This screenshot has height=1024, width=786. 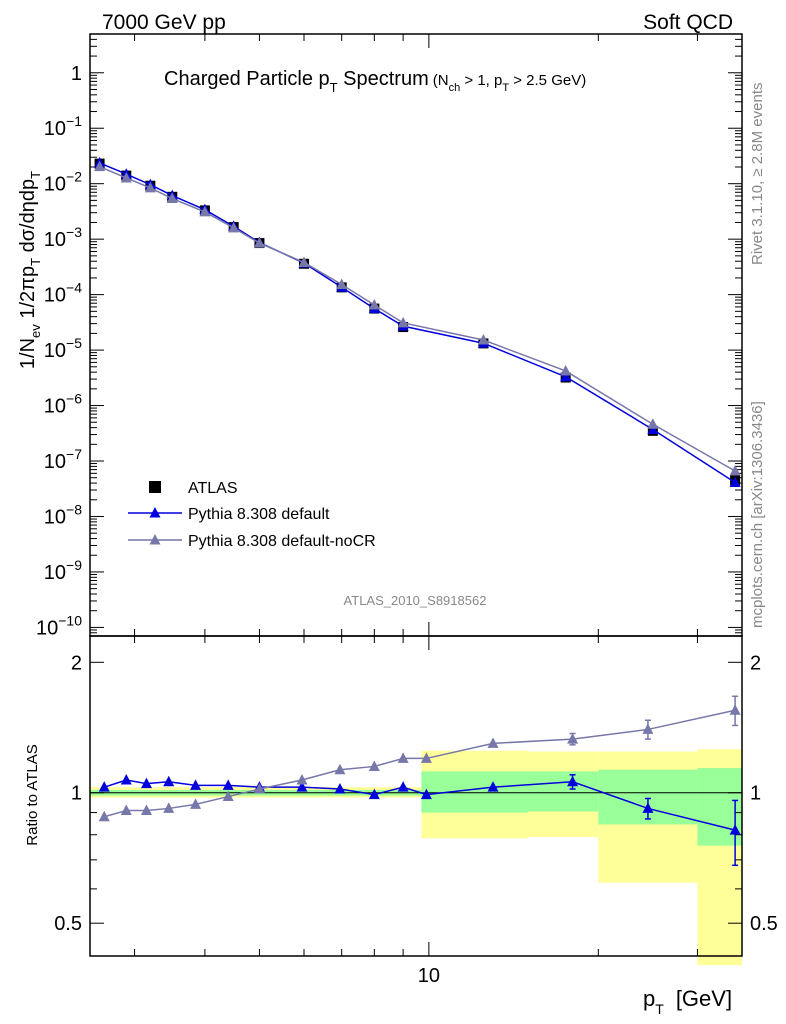 I want to click on main-y-tick-label: 10⁻³, so click(x=63, y=237).